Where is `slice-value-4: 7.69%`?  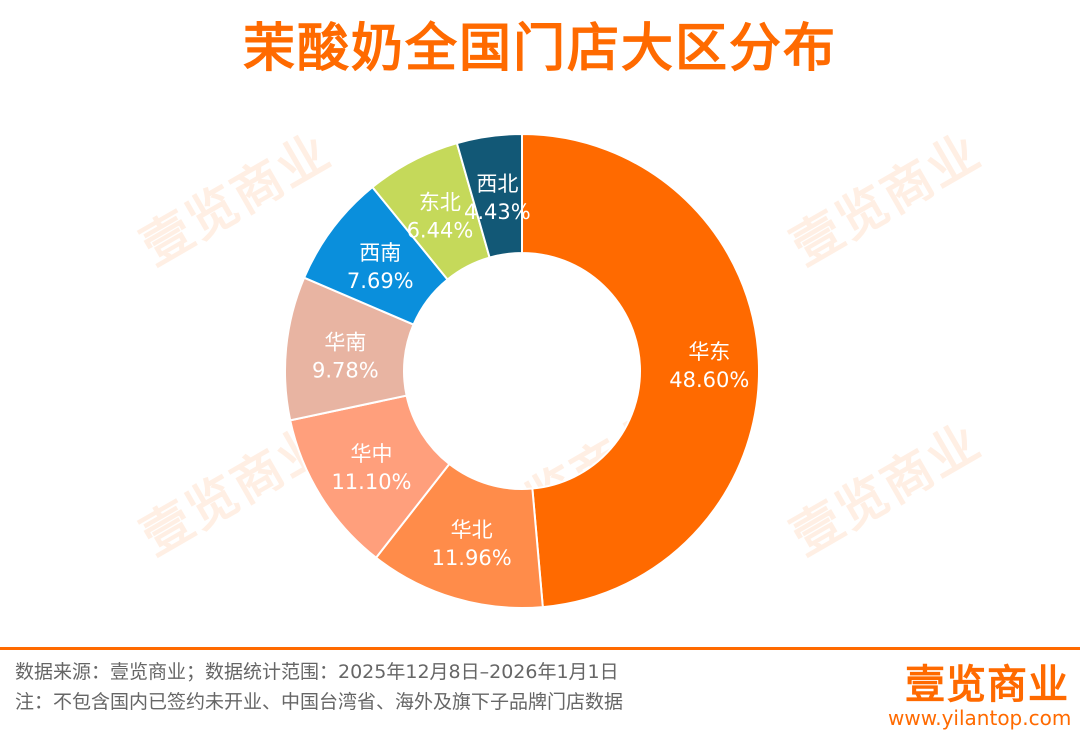
slice-value-4: 7.69% is located at coordinates (380, 281).